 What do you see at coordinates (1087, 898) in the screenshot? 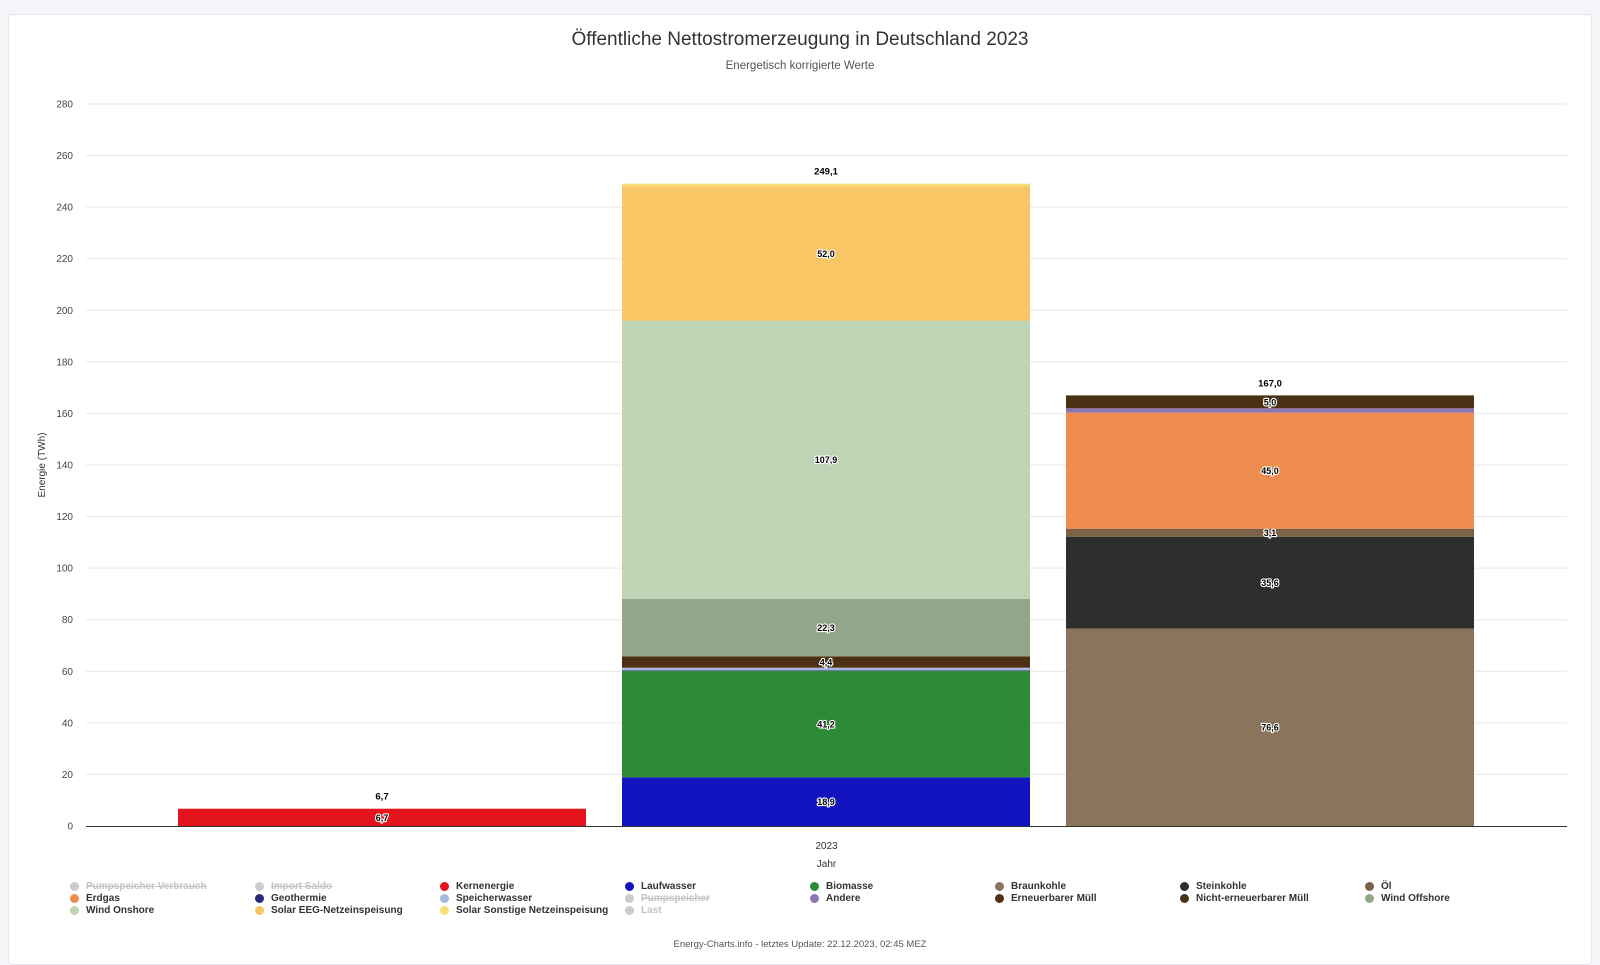
I see `legend-item: Erneuerbarer Müll` at bounding box center [1087, 898].